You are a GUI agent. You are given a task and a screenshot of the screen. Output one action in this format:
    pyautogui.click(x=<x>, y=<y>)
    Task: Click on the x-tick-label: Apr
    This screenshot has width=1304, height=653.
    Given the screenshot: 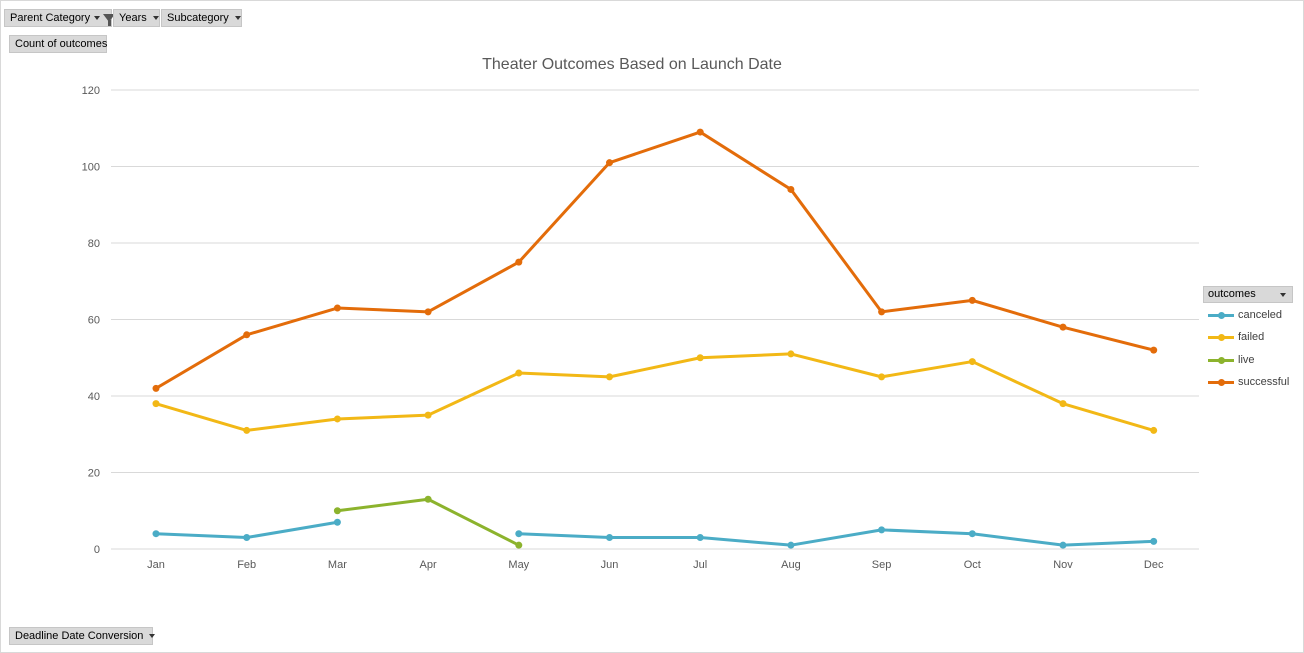 What is the action you would take?
    pyautogui.click(x=428, y=565)
    